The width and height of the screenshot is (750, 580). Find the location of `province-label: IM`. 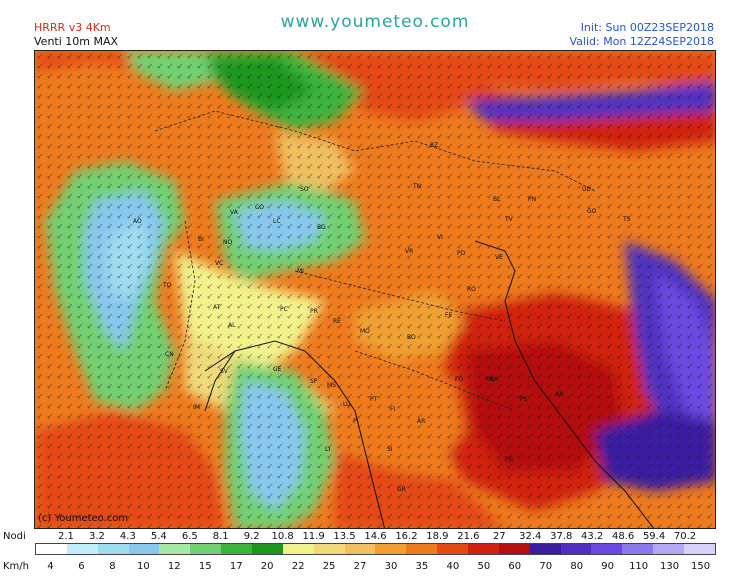

province-label: IM is located at coordinates (196, 407).